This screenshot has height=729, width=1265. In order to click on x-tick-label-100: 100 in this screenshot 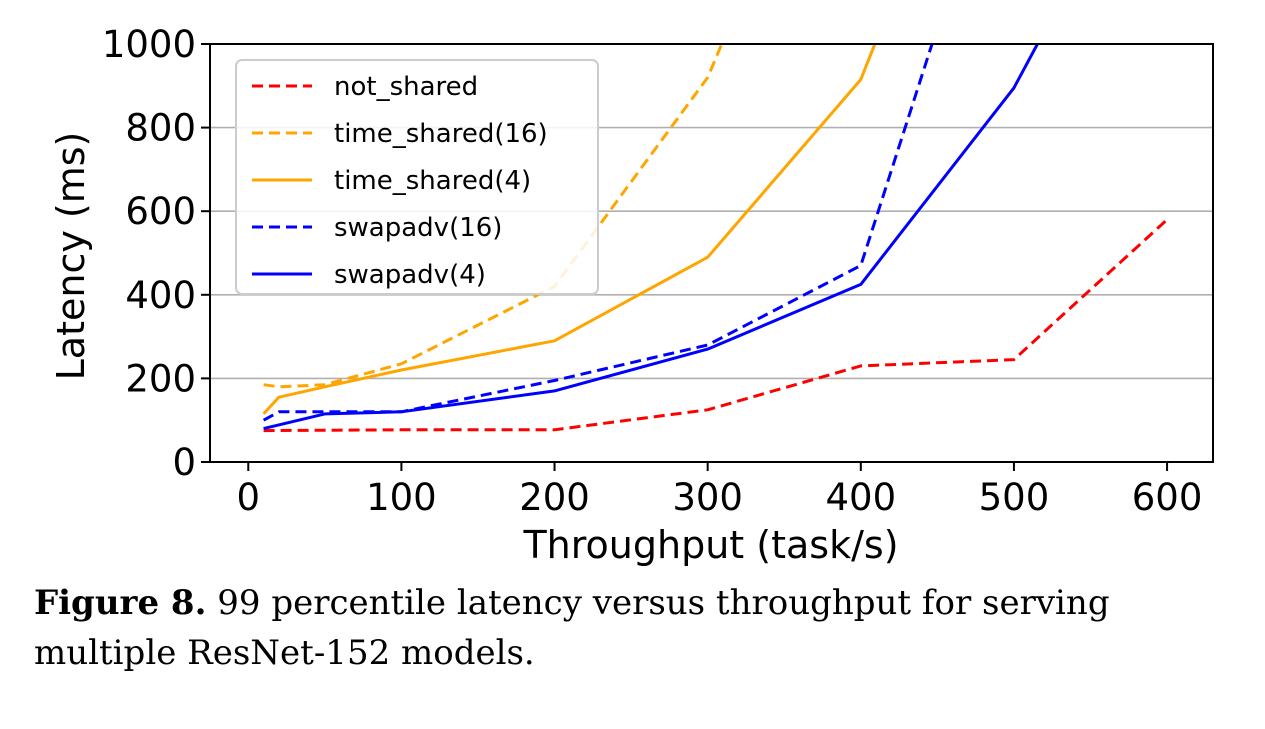, I will do `click(401, 497)`.